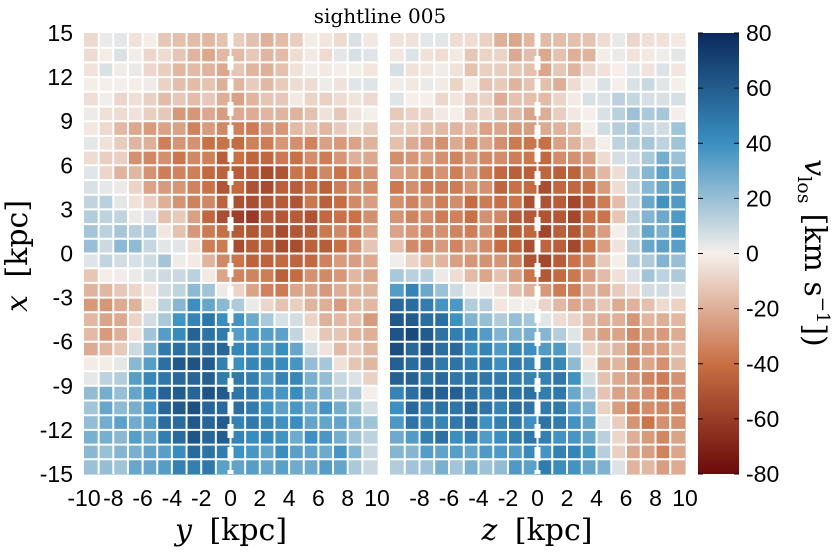 Image resolution: width=838 pixels, height=554 pixels. I want to click on x-axis-label-y-unit: [kpc], so click(248, 530).